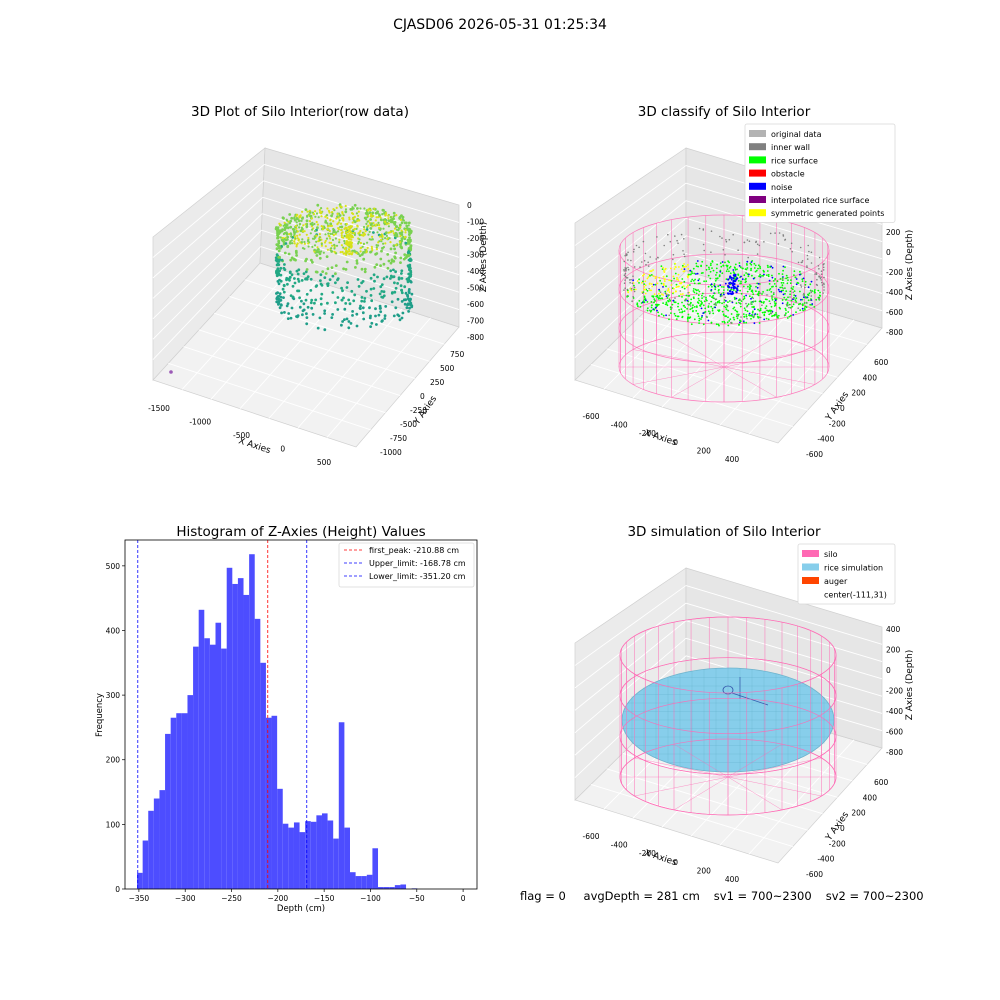 The height and width of the screenshot is (1000, 1000). What do you see at coordinates (113, 630) in the screenshot?
I see `y-tick-label: 400` at bounding box center [113, 630].